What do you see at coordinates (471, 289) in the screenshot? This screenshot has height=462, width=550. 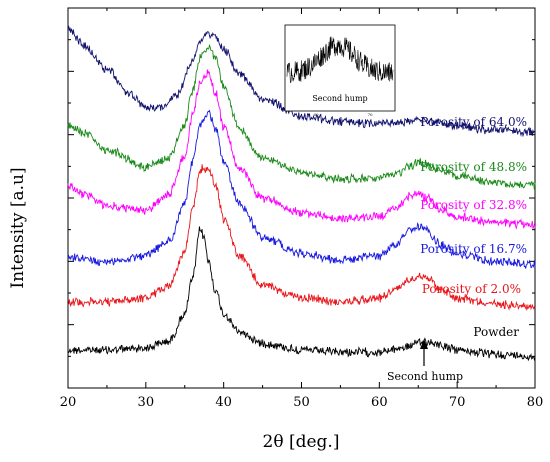 I see `series-label-1: Porosity of 2.0%` at bounding box center [471, 289].